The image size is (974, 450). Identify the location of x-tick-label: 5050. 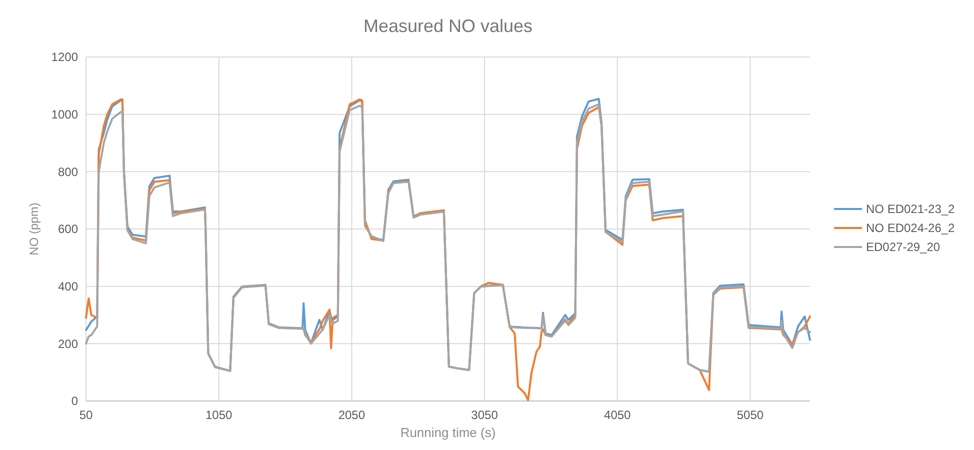
(750, 415).